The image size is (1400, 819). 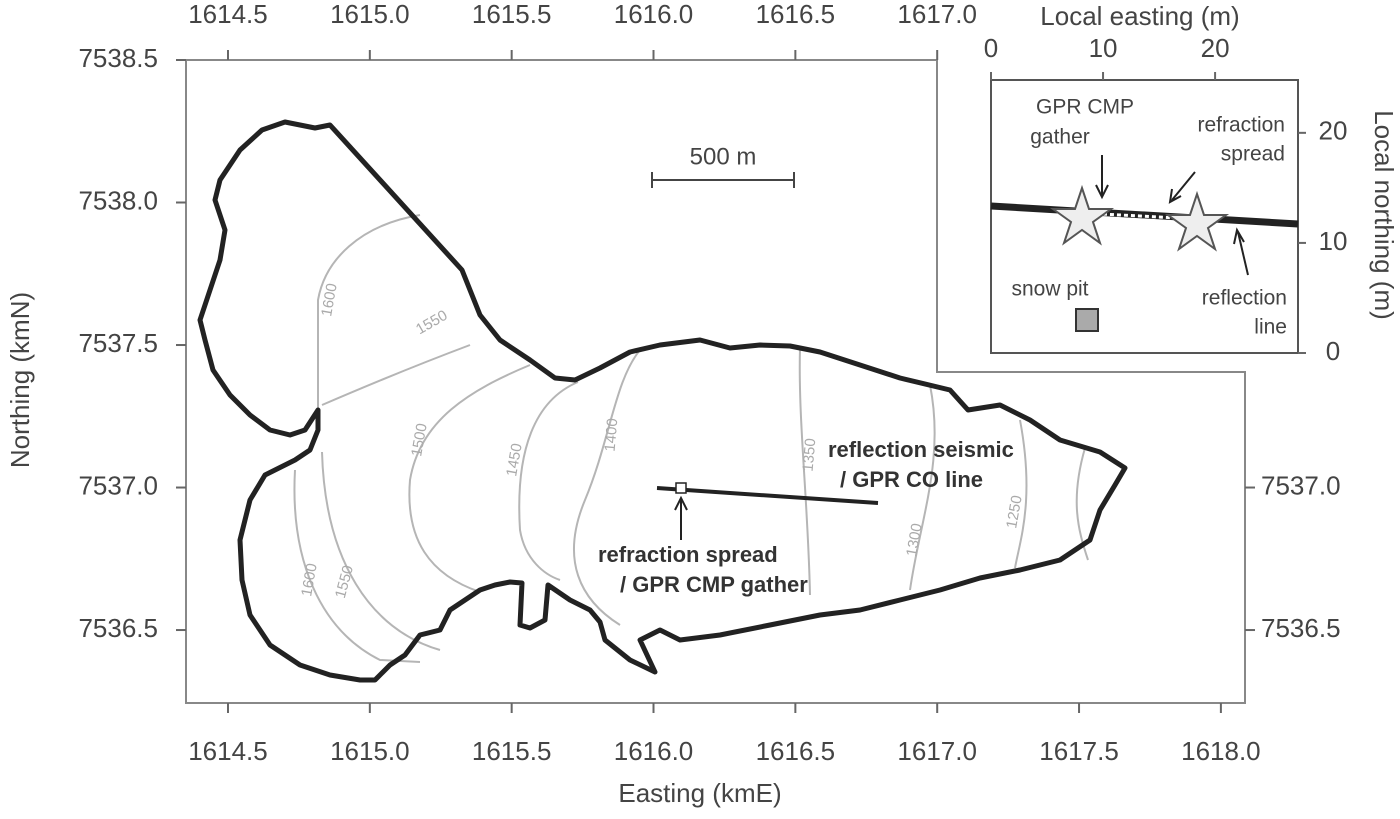 What do you see at coordinates (937, 14) in the screenshot?
I see `x2-tick-label: 1617.0` at bounding box center [937, 14].